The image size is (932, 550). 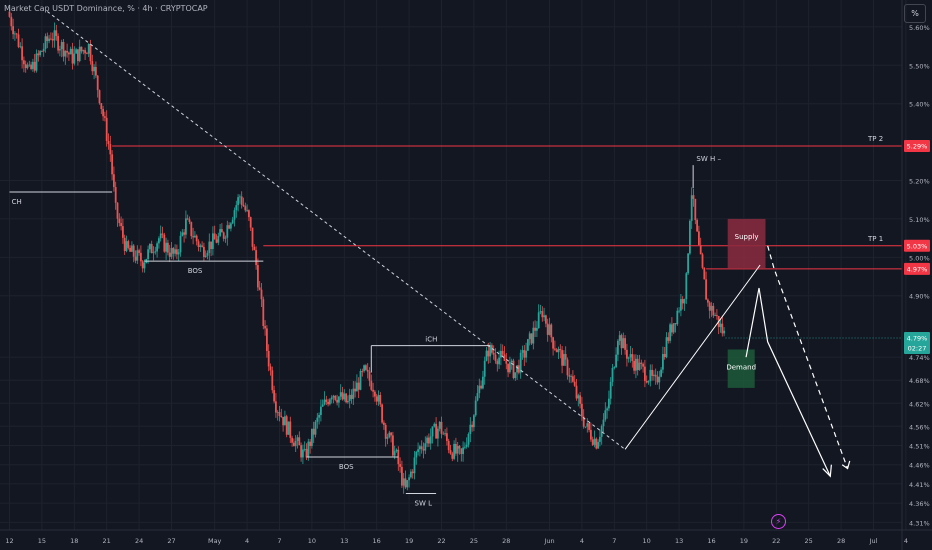 What do you see at coordinates (919, 485) in the screenshot?
I see `y-tick-label: 4.41%` at bounding box center [919, 485].